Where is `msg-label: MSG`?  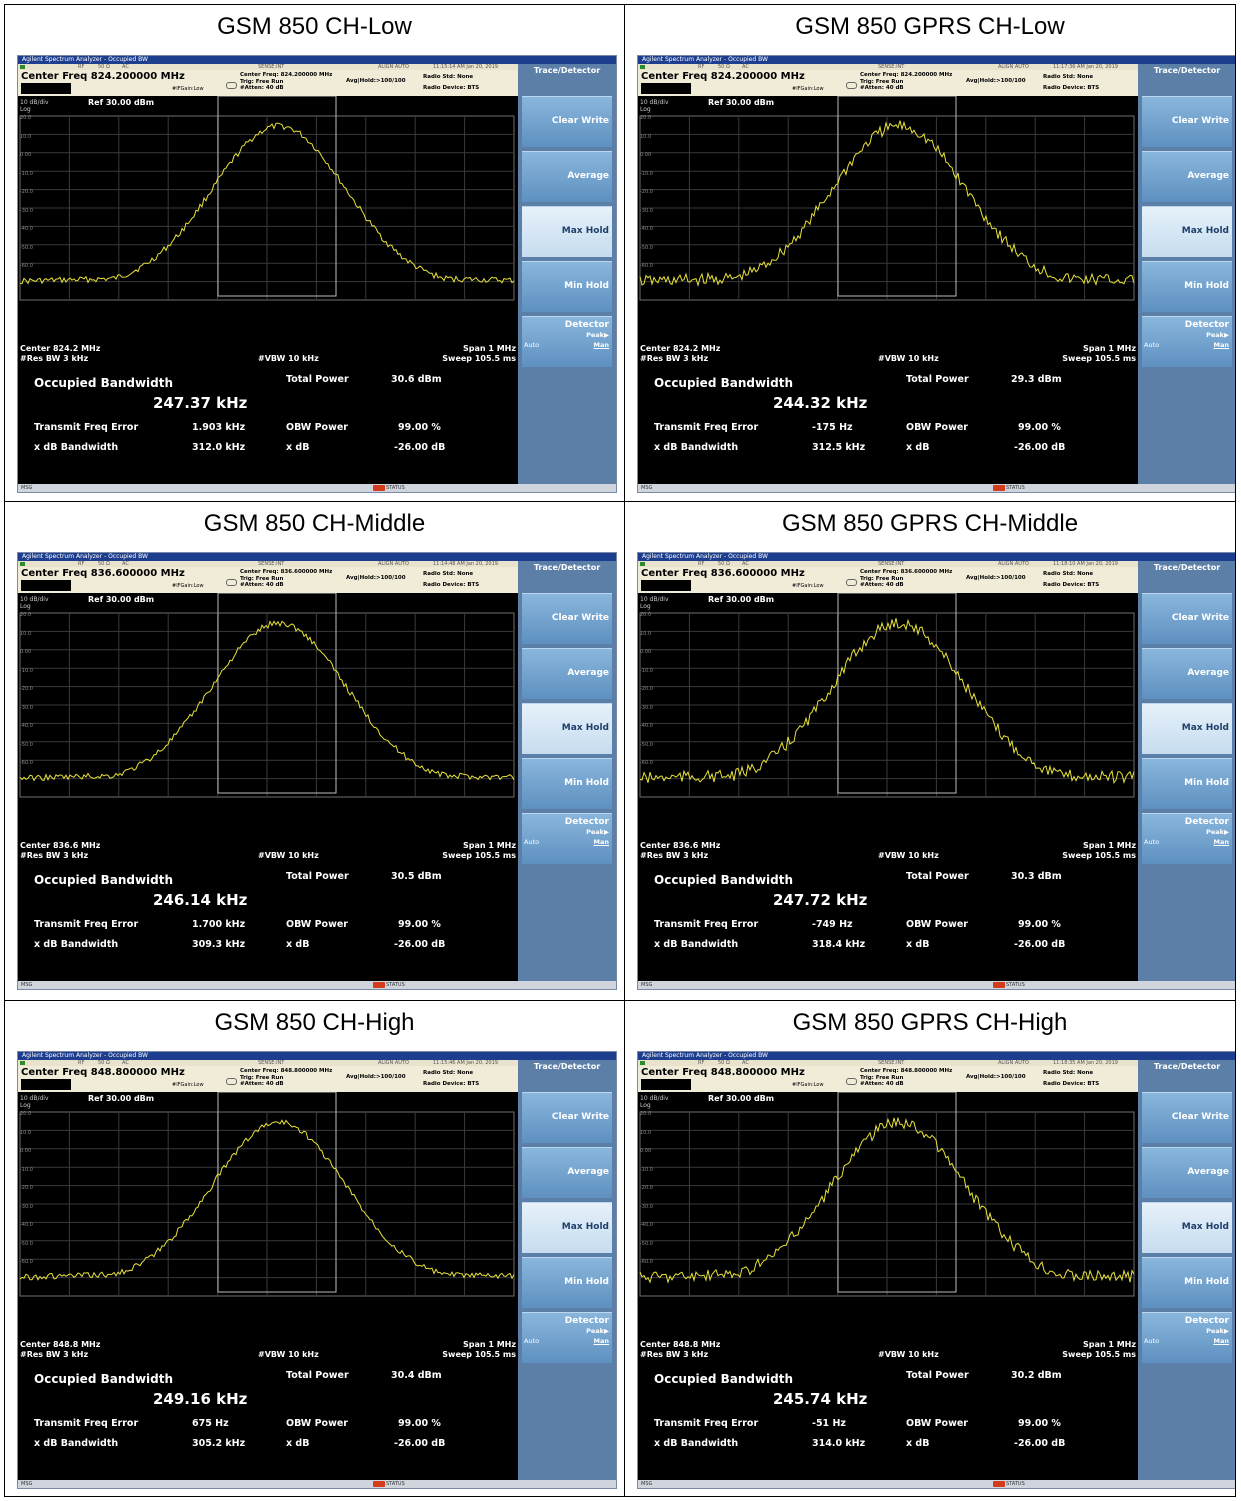 msg-label: MSG is located at coordinates (27, 985).